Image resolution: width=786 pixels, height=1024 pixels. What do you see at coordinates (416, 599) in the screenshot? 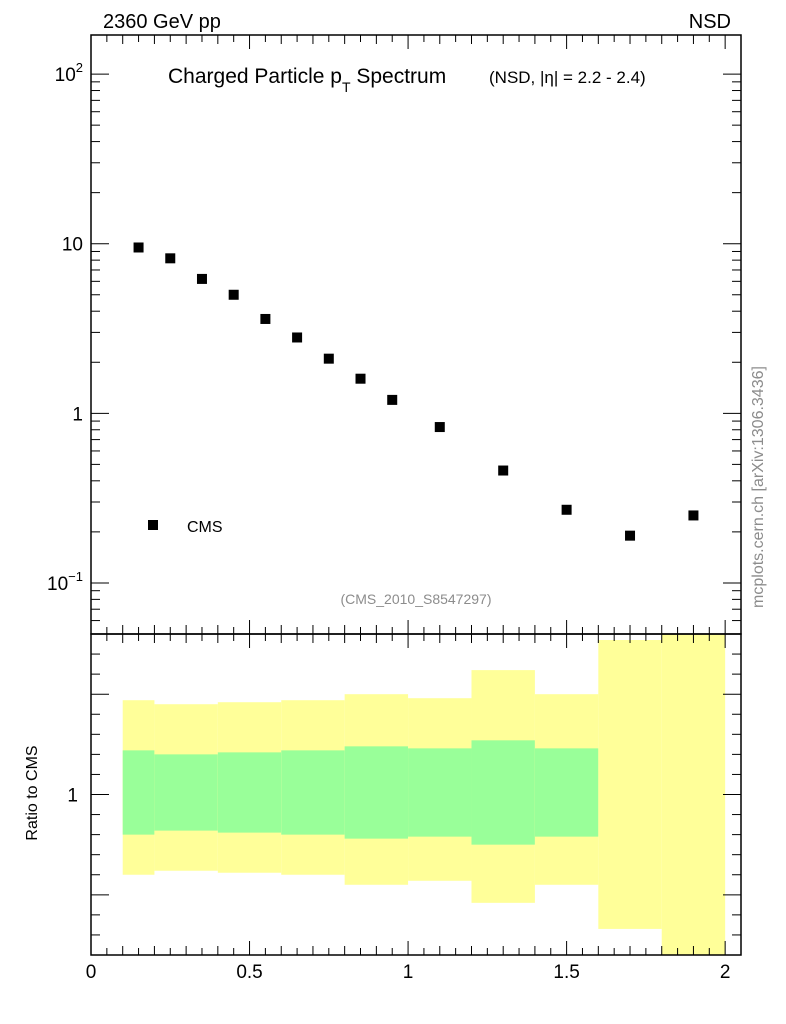
I see `reference-label: (CMS_2010_S8547297)` at bounding box center [416, 599].